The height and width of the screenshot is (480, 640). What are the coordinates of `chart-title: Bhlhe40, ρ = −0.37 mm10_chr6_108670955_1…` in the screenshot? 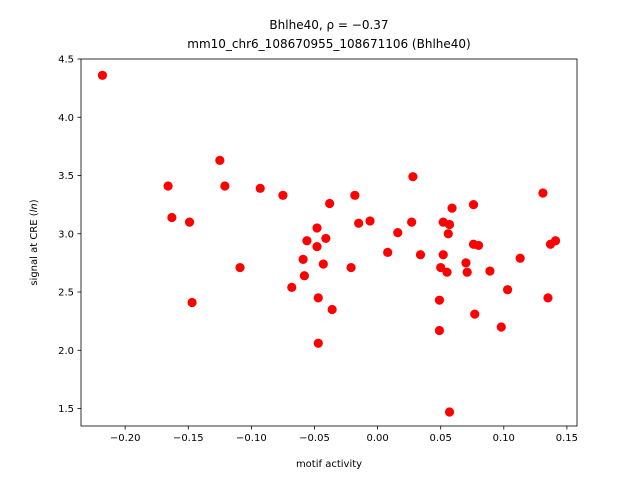 It's located at (328, 34).